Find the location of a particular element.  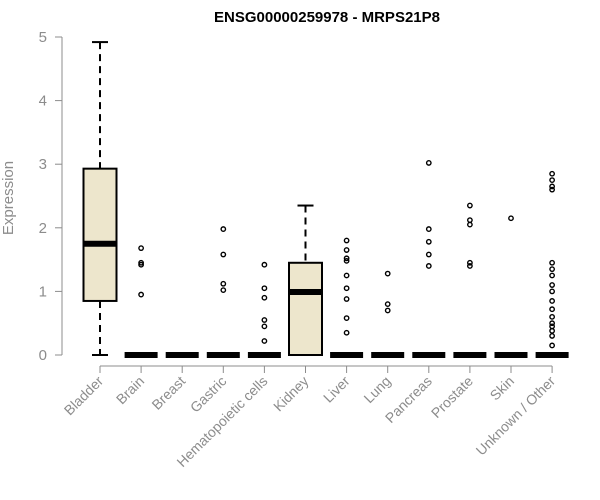

box-liver is located at coordinates (347, 297).